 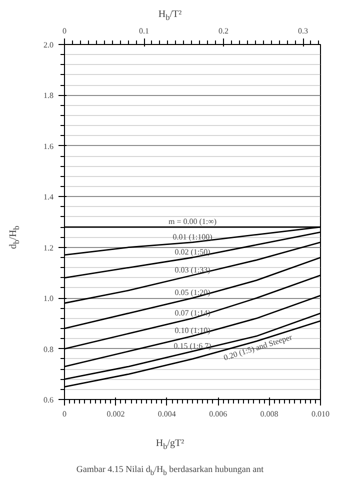 I want to click on y-tick-label: 1.6, so click(x=49, y=146).